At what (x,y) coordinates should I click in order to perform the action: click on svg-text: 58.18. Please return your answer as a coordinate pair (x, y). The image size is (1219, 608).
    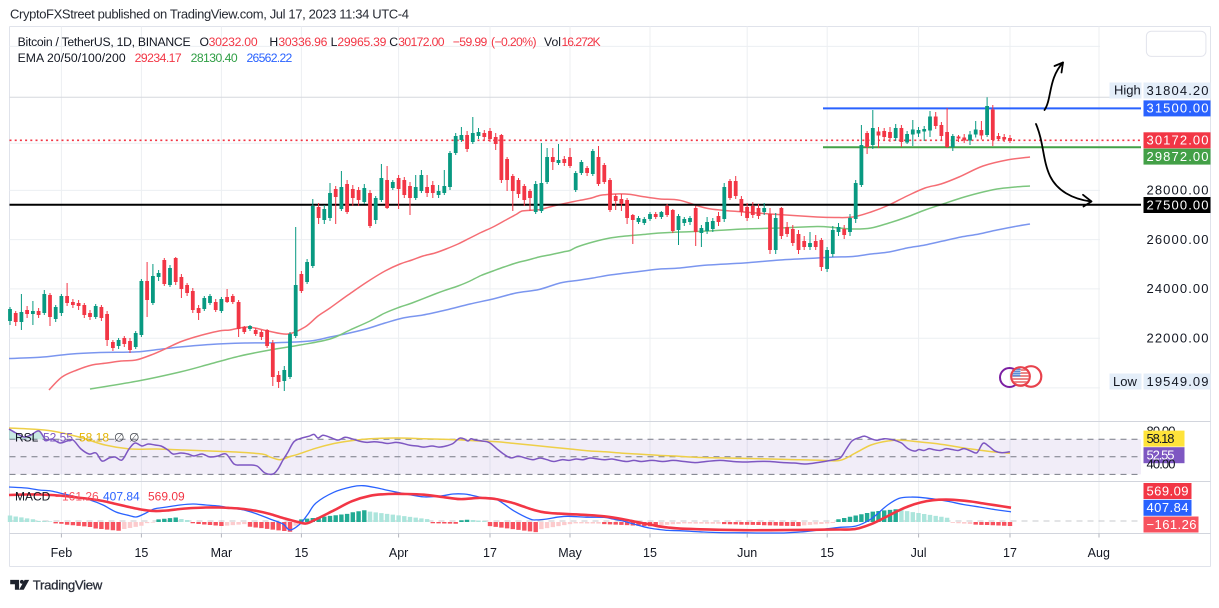
    Looking at the image, I should click on (1161, 438).